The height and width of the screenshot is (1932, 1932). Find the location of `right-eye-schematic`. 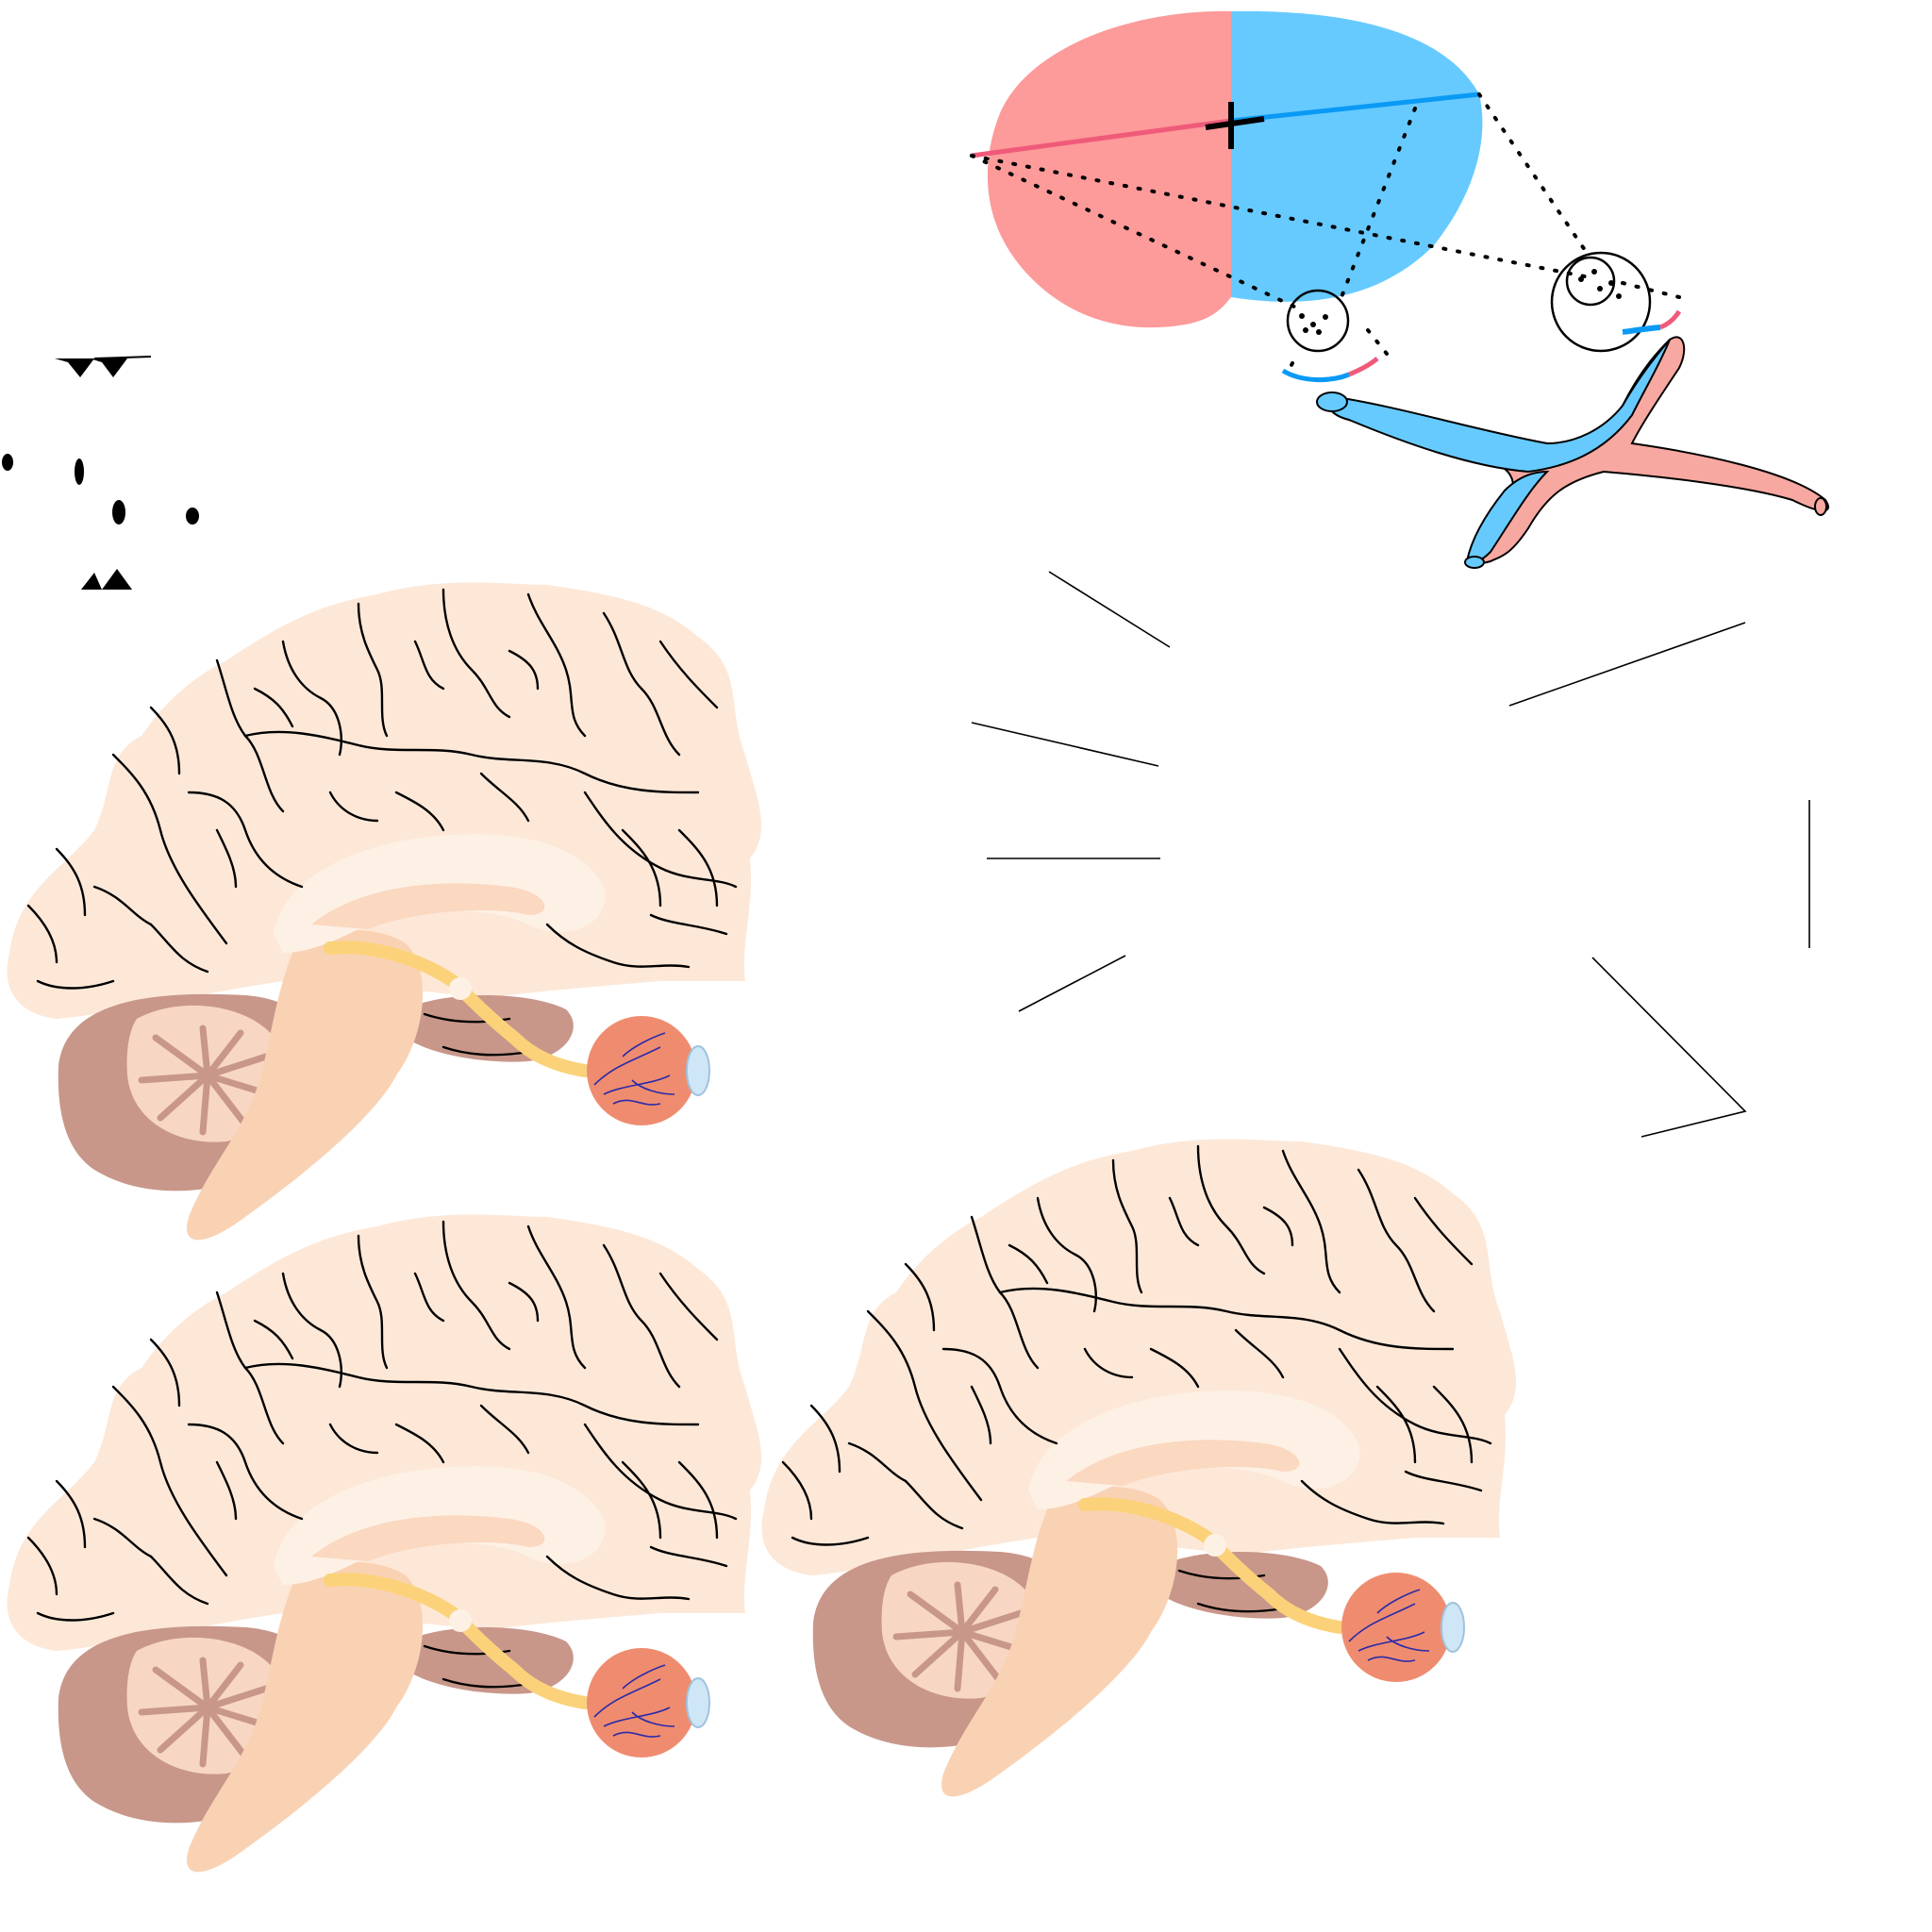

right-eye-schematic is located at coordinates (1616, 302).